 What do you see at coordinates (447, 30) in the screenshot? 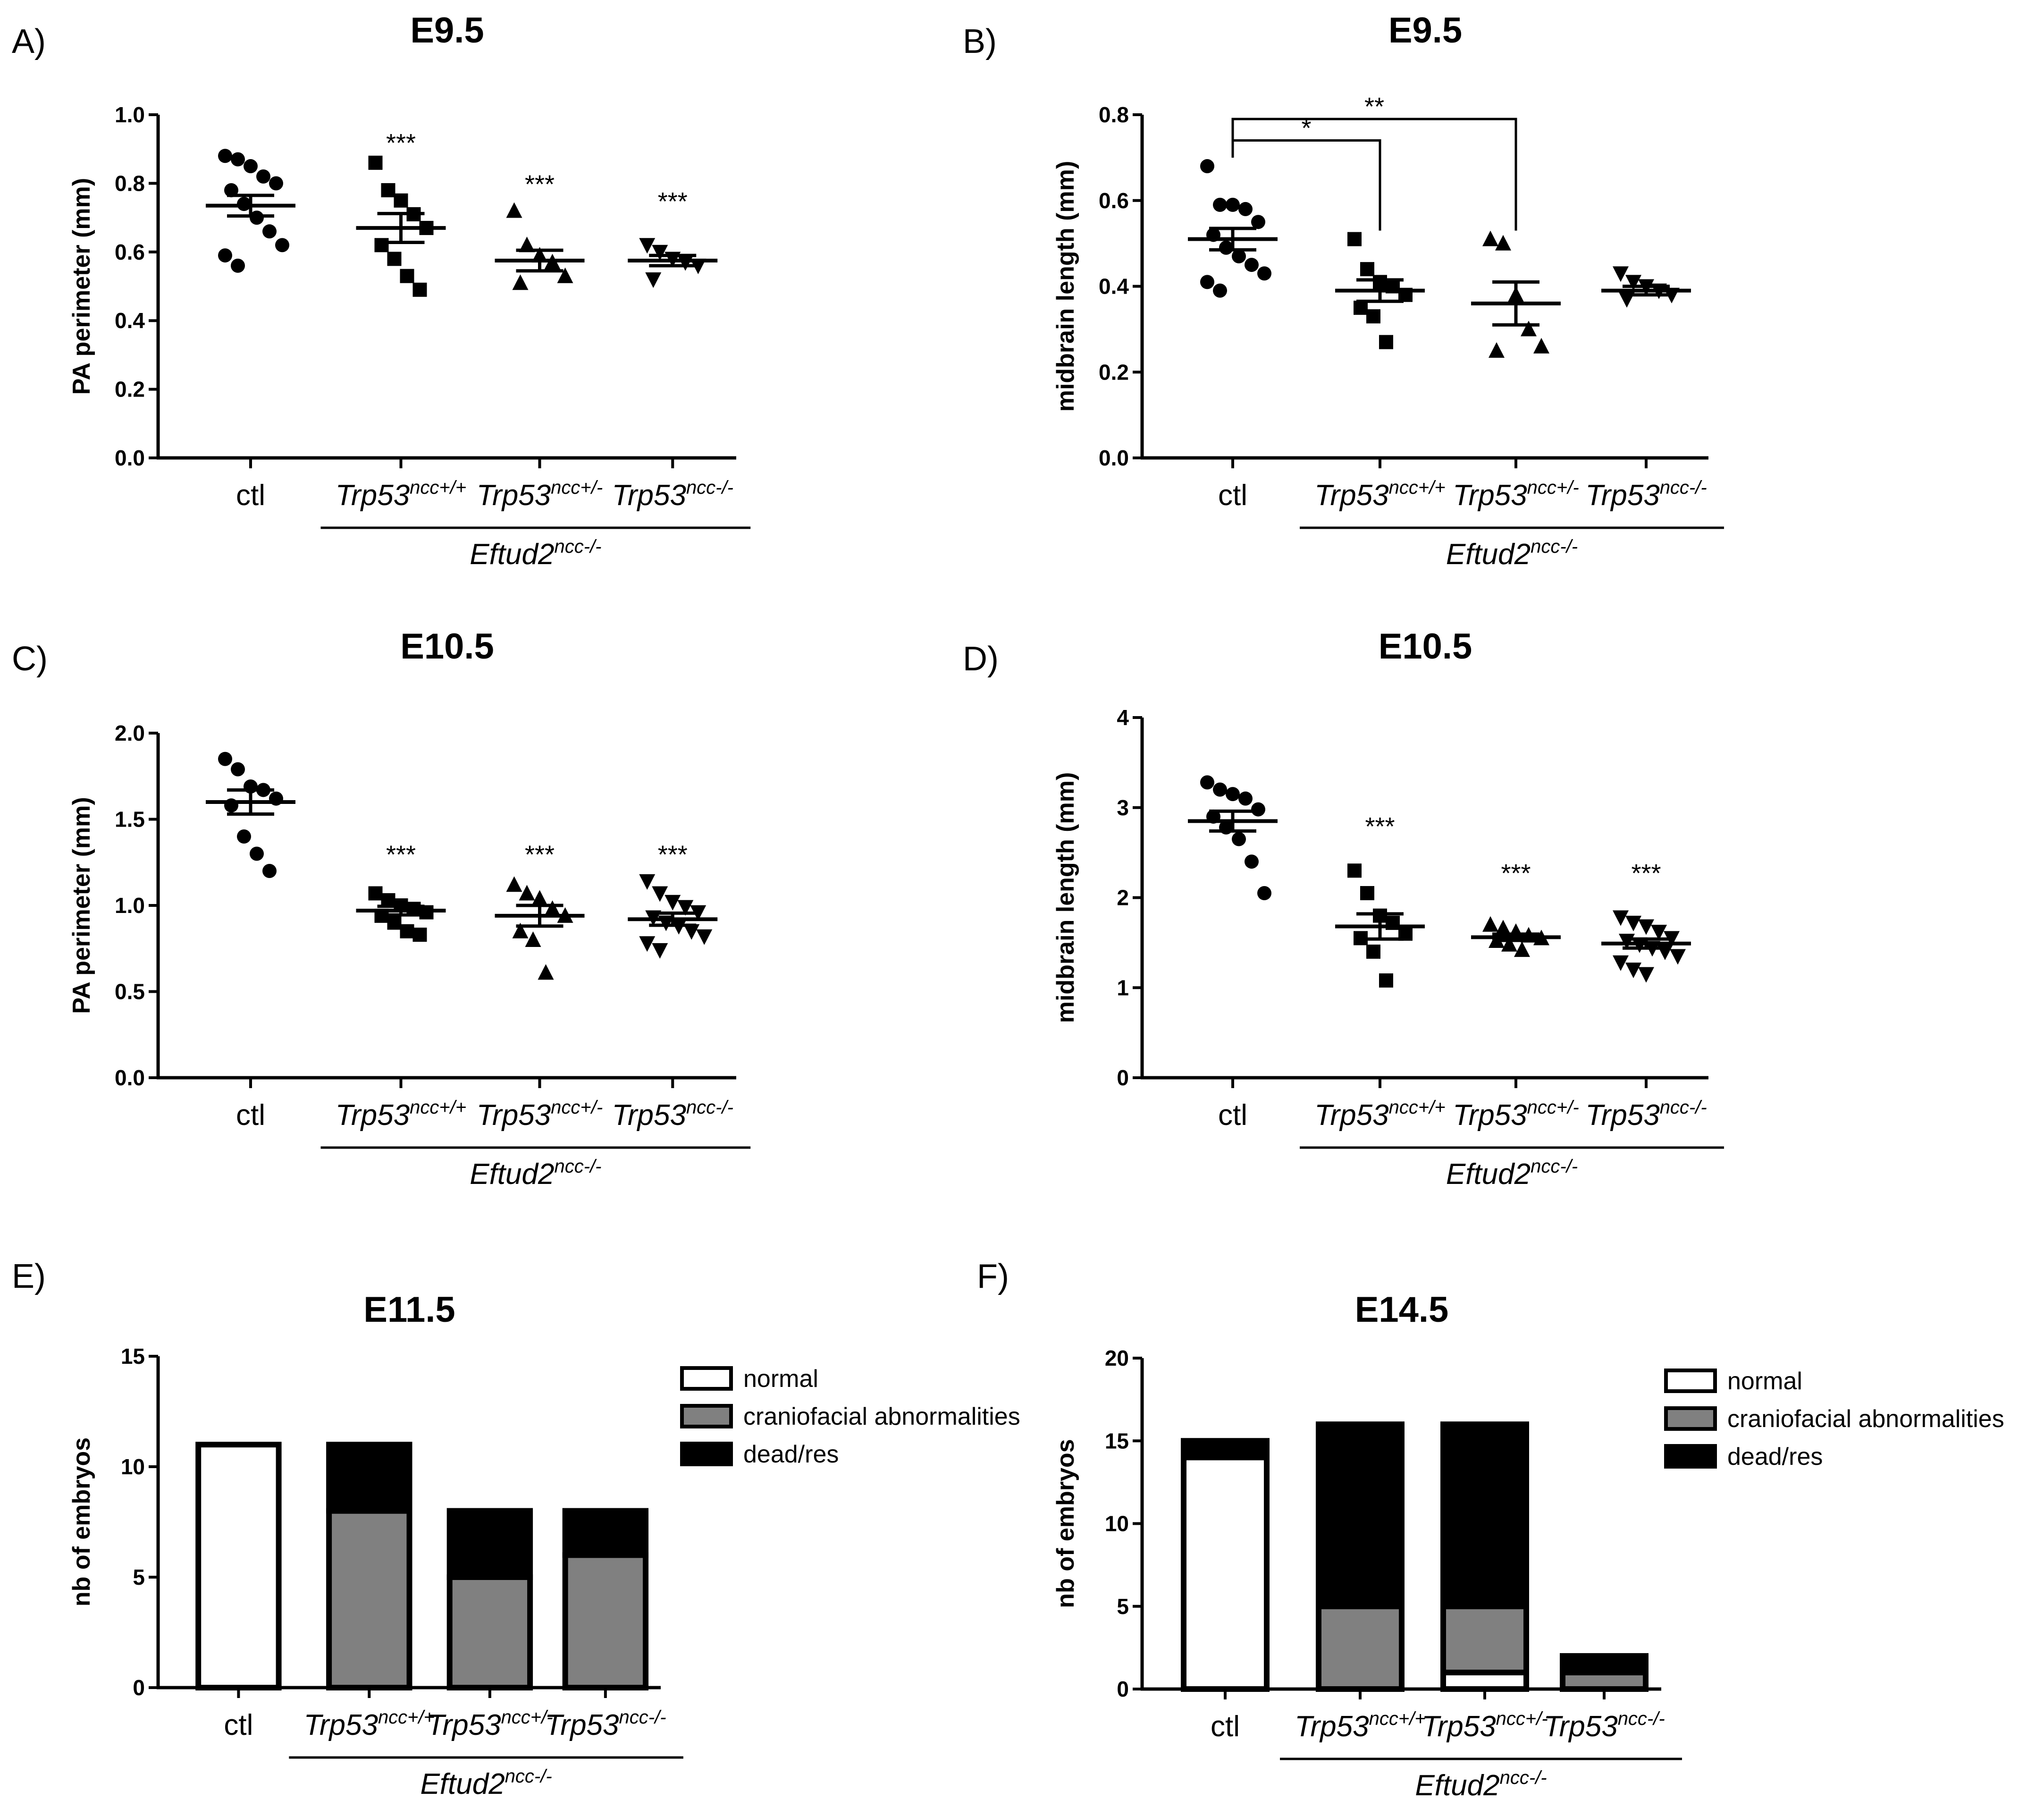
I see `chart-title: E9.5` at bounding box center [447, 30].